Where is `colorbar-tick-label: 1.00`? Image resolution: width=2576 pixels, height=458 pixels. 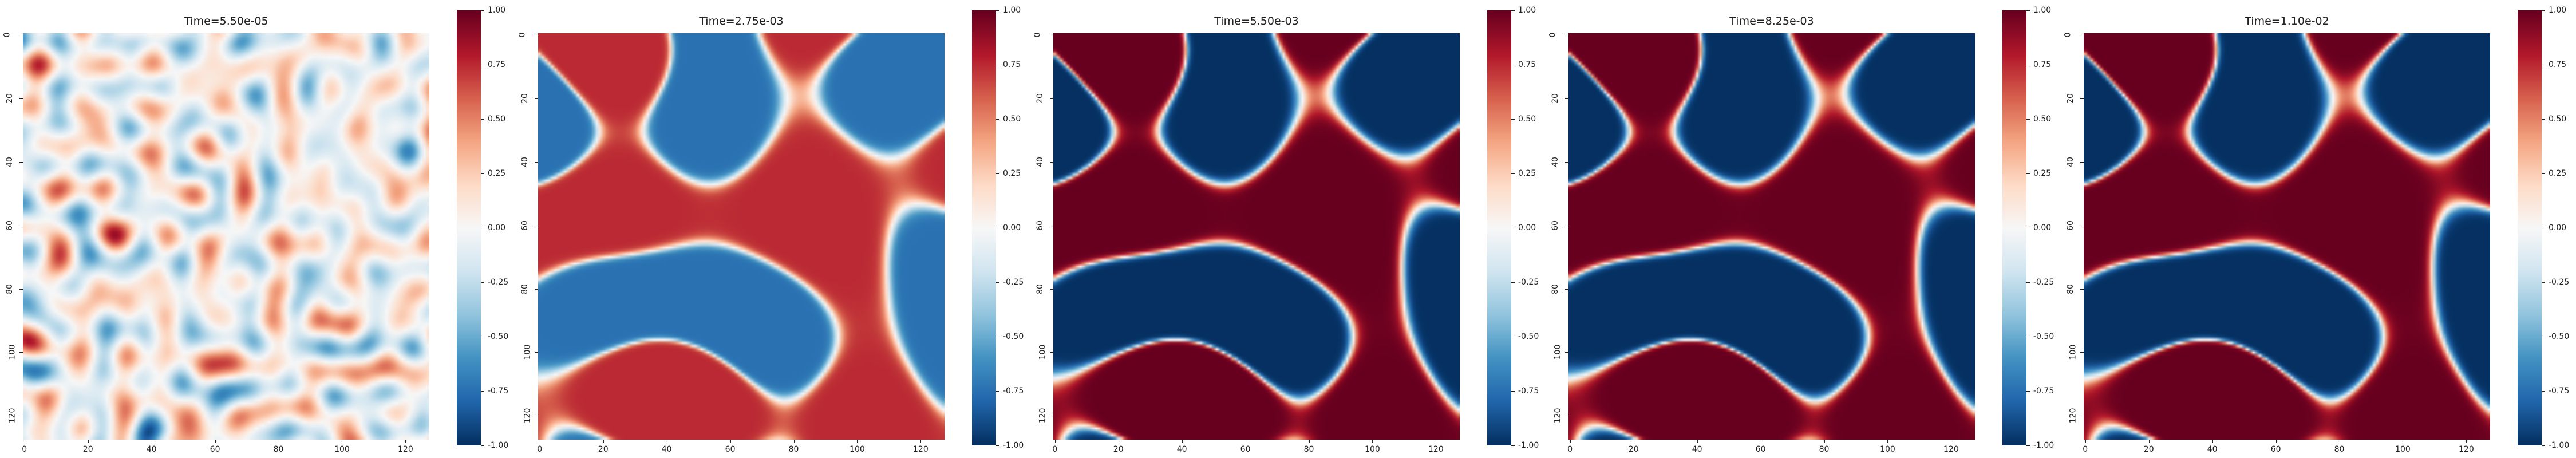 colorbar-tick-label: 1.00 is located at coordinates (2042, 10).